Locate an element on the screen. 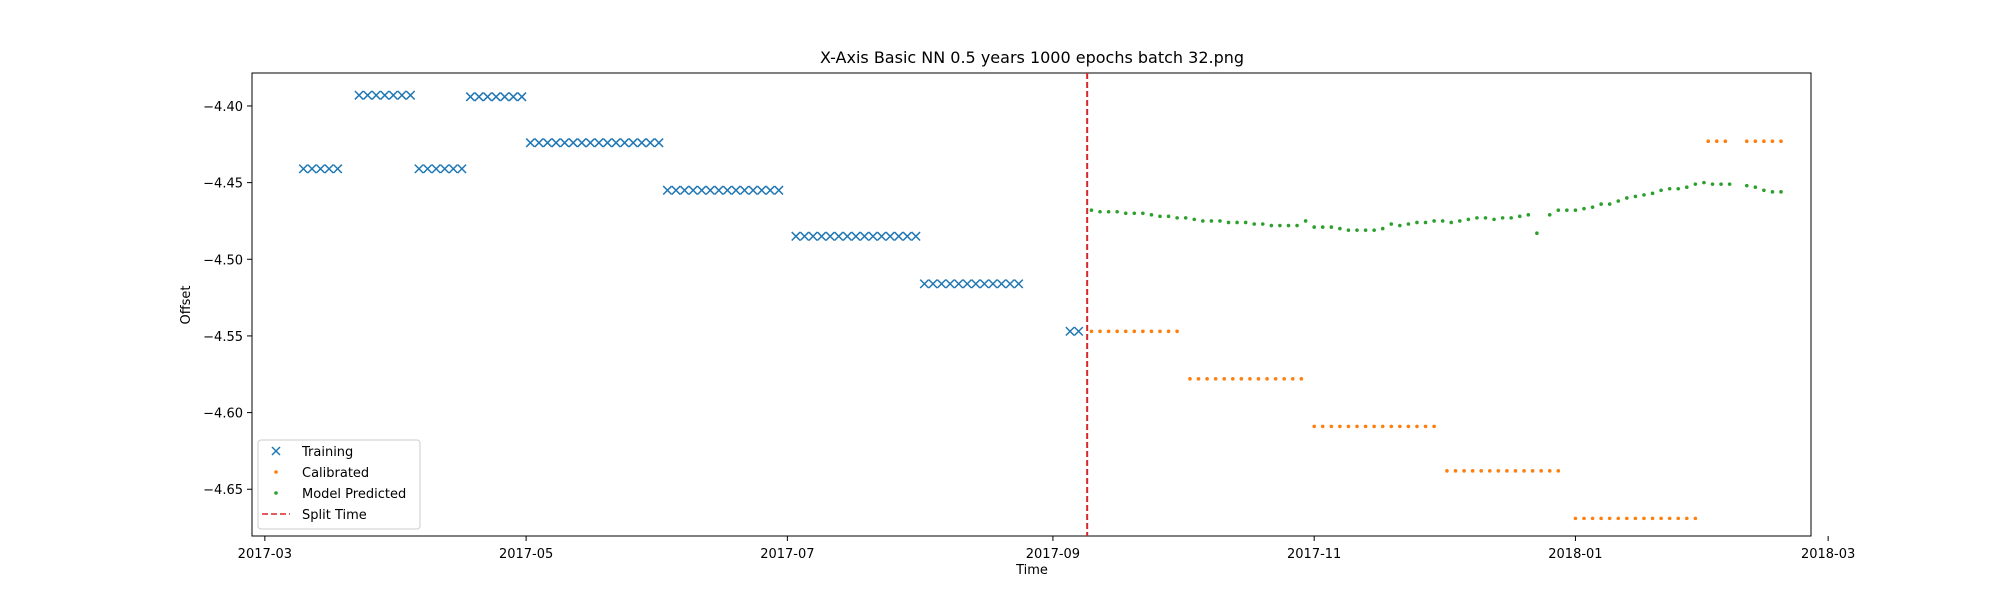  y-tick-label: −4.55 is located at coordinates (223, 337).